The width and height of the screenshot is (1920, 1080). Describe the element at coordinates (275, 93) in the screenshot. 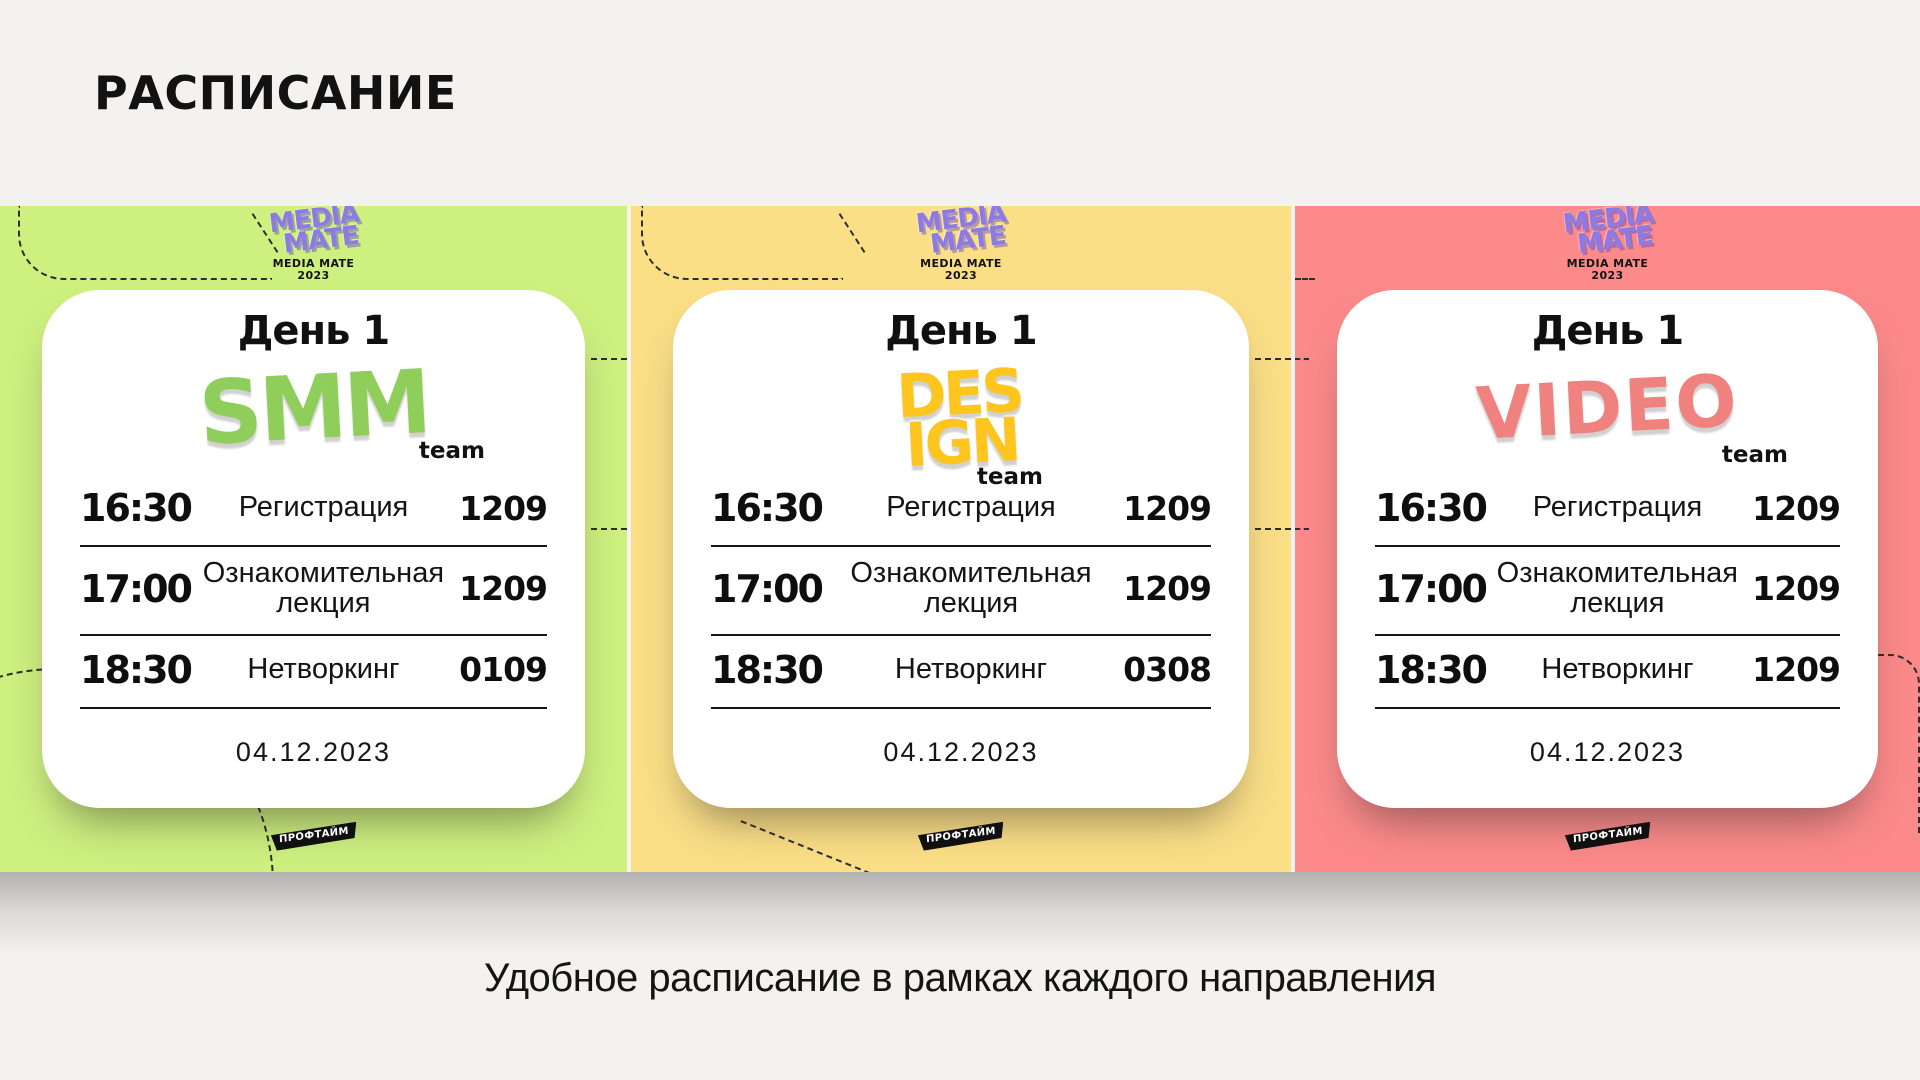

I see `page-title: РАСПИСАНИЕ` at that location.